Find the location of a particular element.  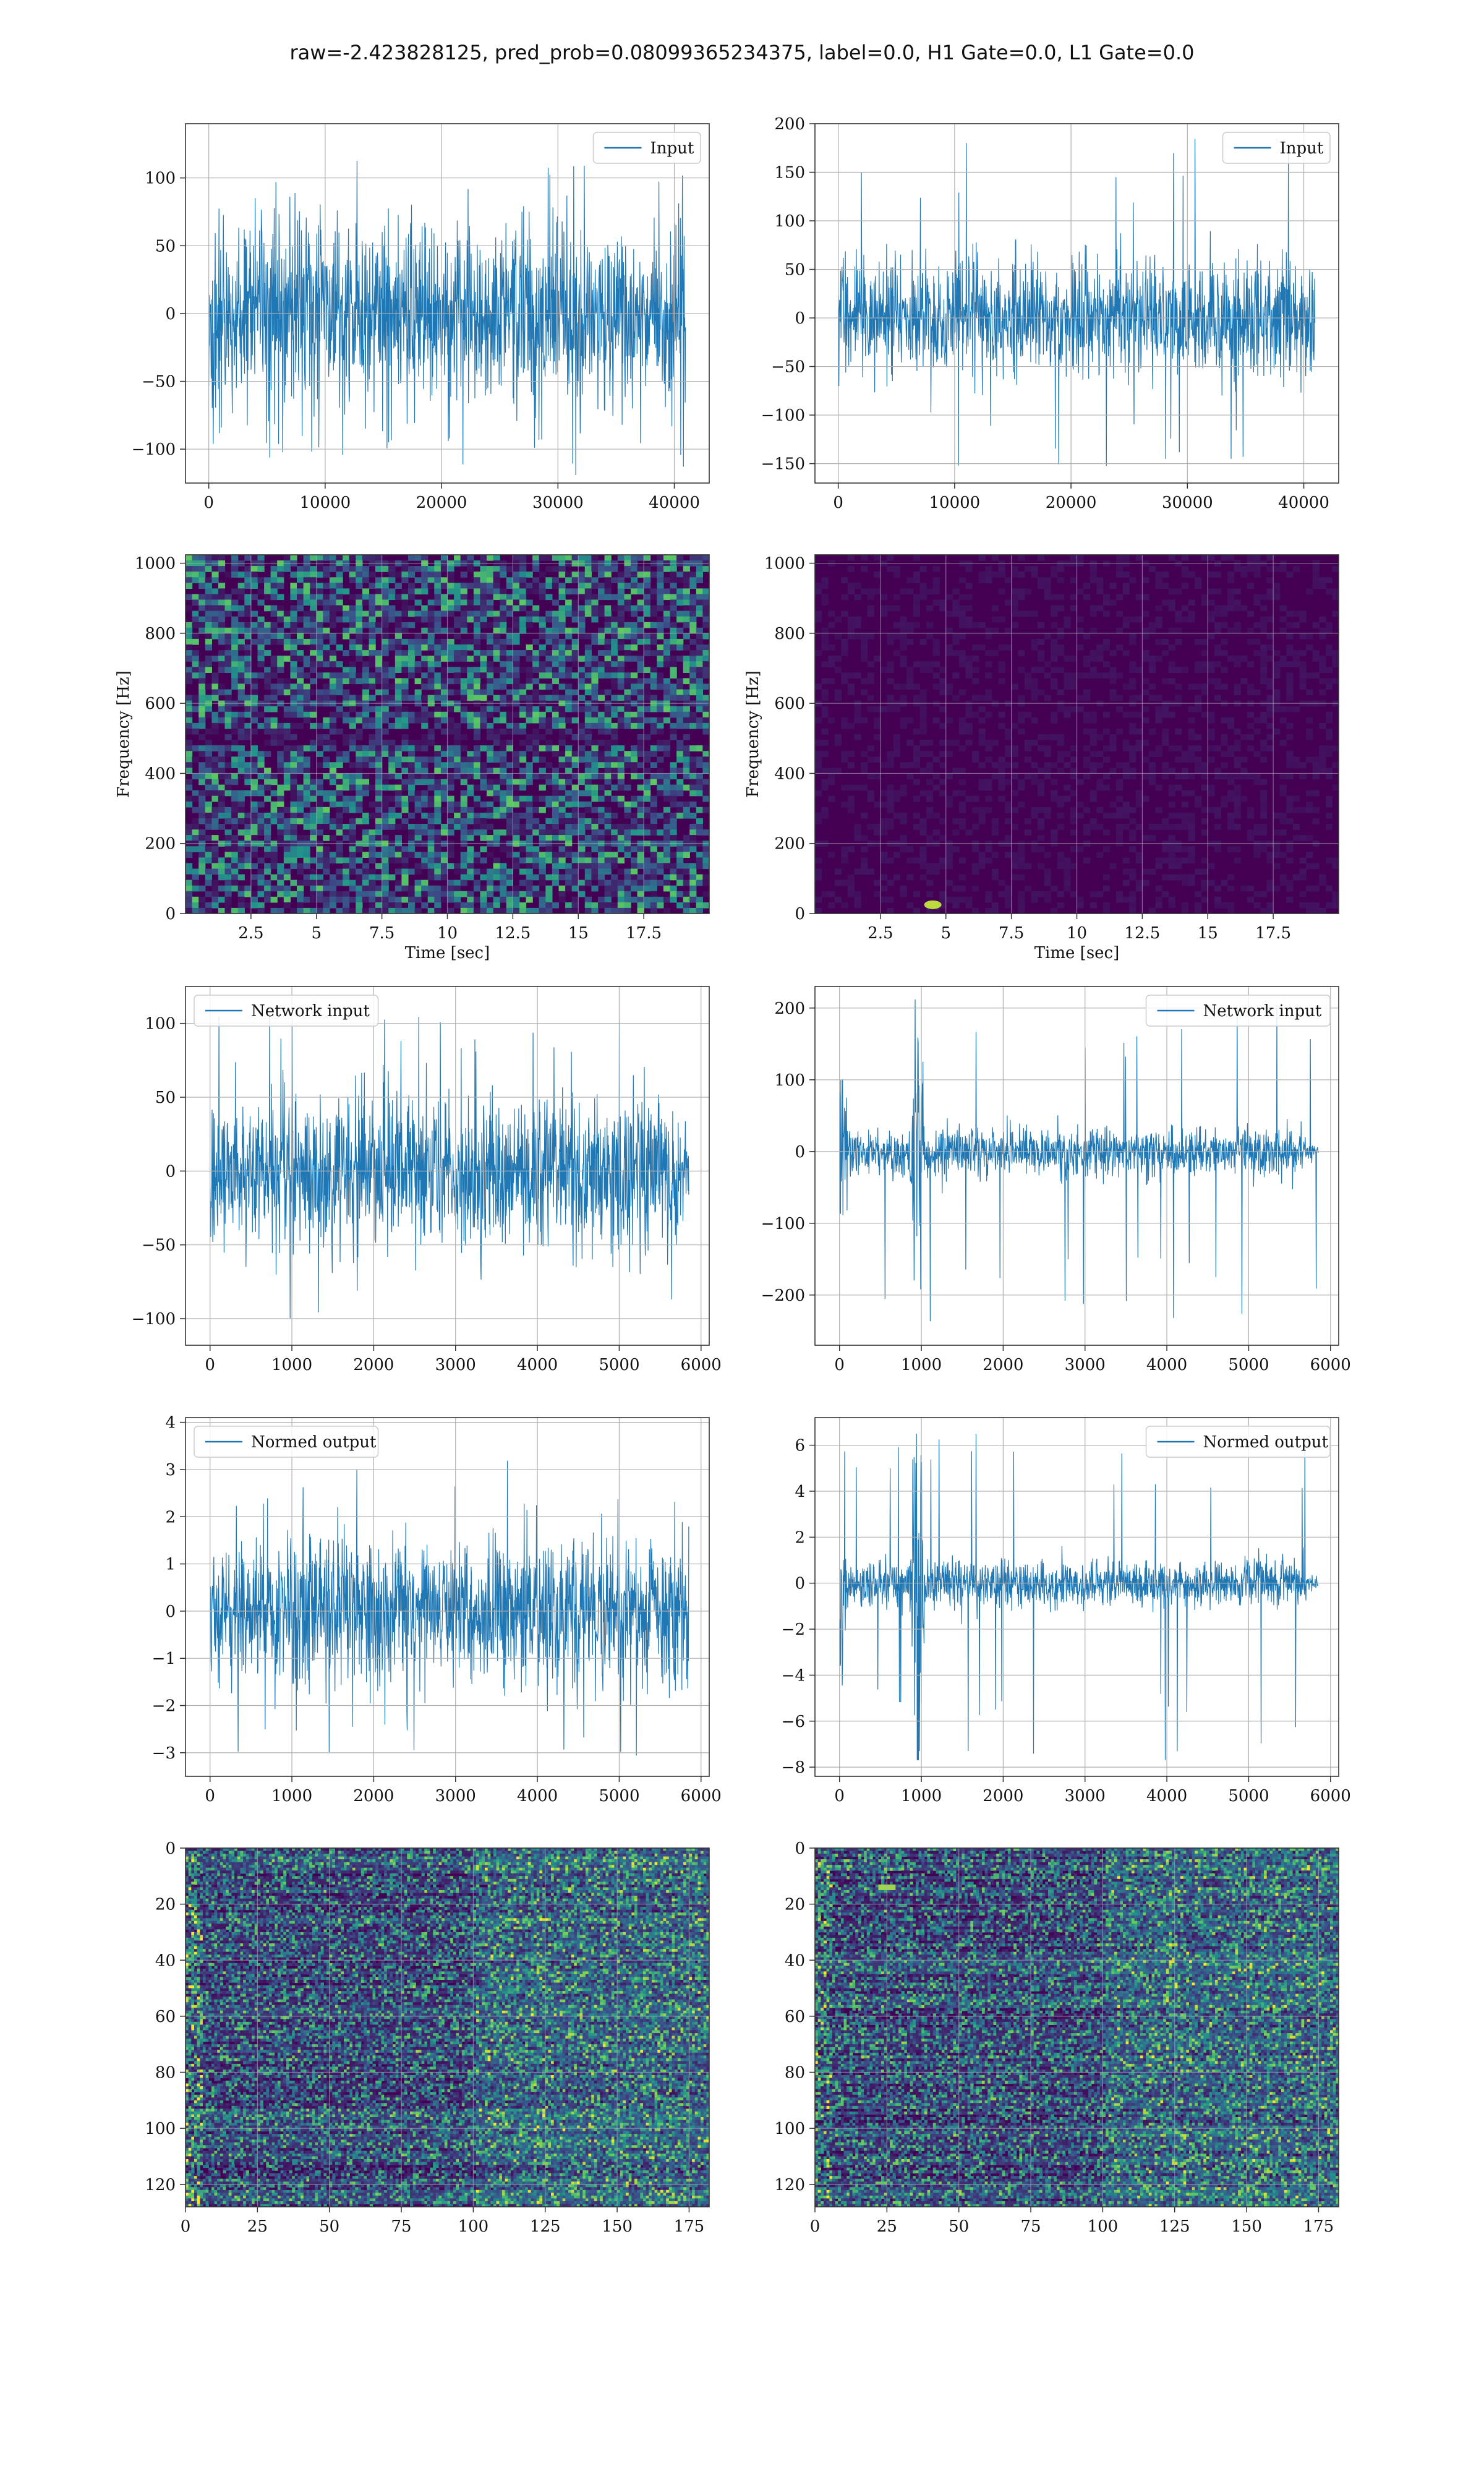

feature-map-l1-frame is located at coordinates (1076, 2027).